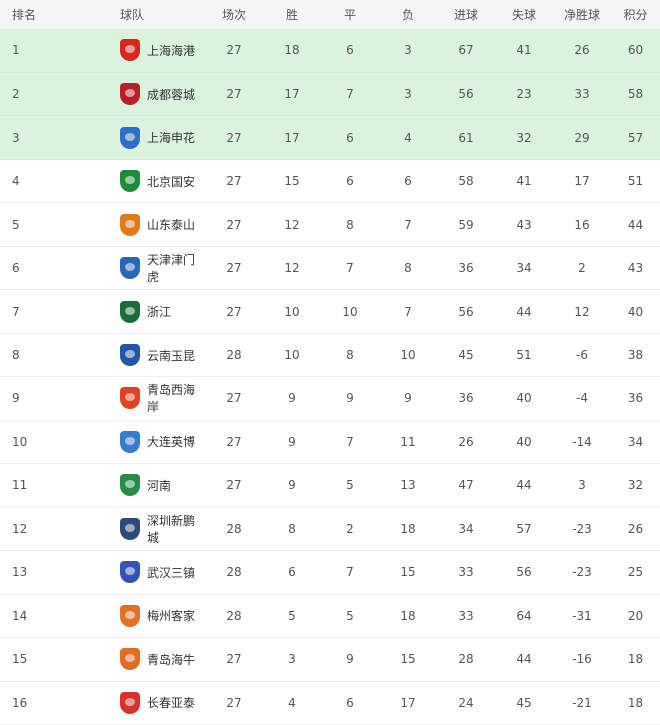  What do you see at coordinates (466, 94) in the screenshot?
I see `goals-for-cell: 56` at bounding box center [466, 94].